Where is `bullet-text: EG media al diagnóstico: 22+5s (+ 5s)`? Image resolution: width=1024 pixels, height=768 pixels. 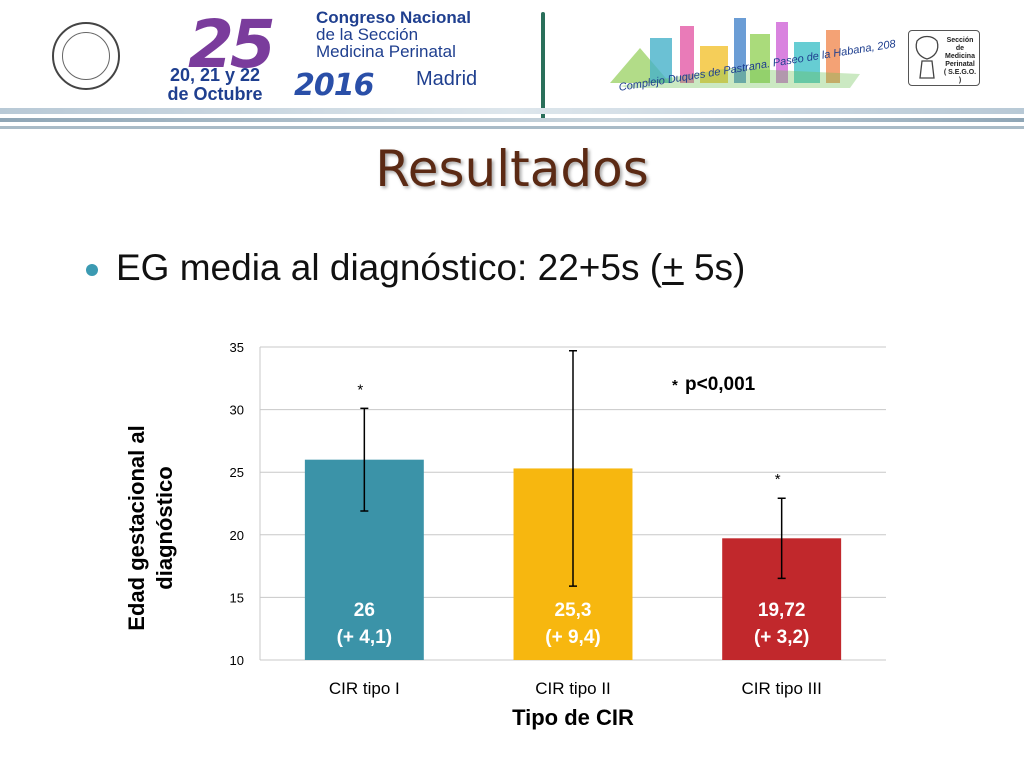 bullet-text: EG media al diagnóstico: 22+5s (+ 5s) is located at coordinates (430, 268).